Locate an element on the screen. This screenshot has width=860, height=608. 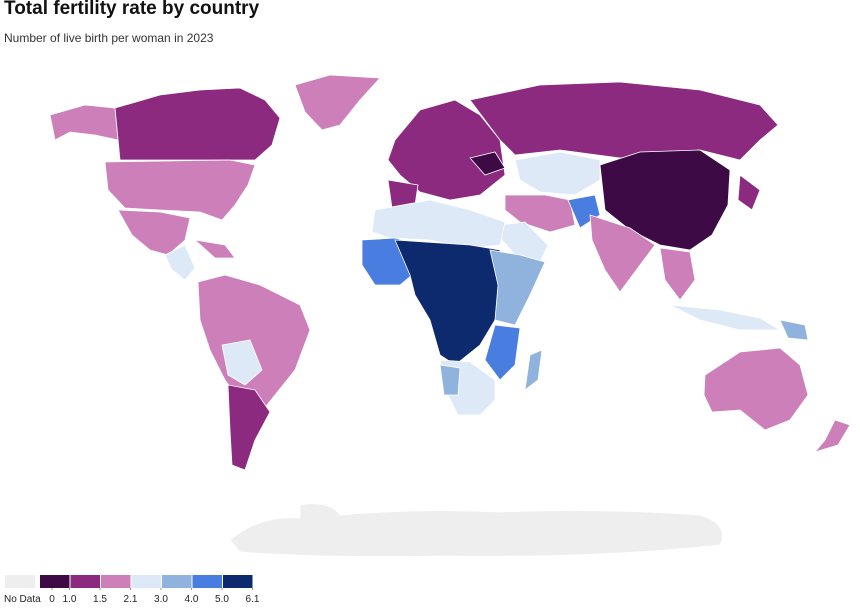
legend-tick-label: 1.5 is located at coordinates (100, 599).